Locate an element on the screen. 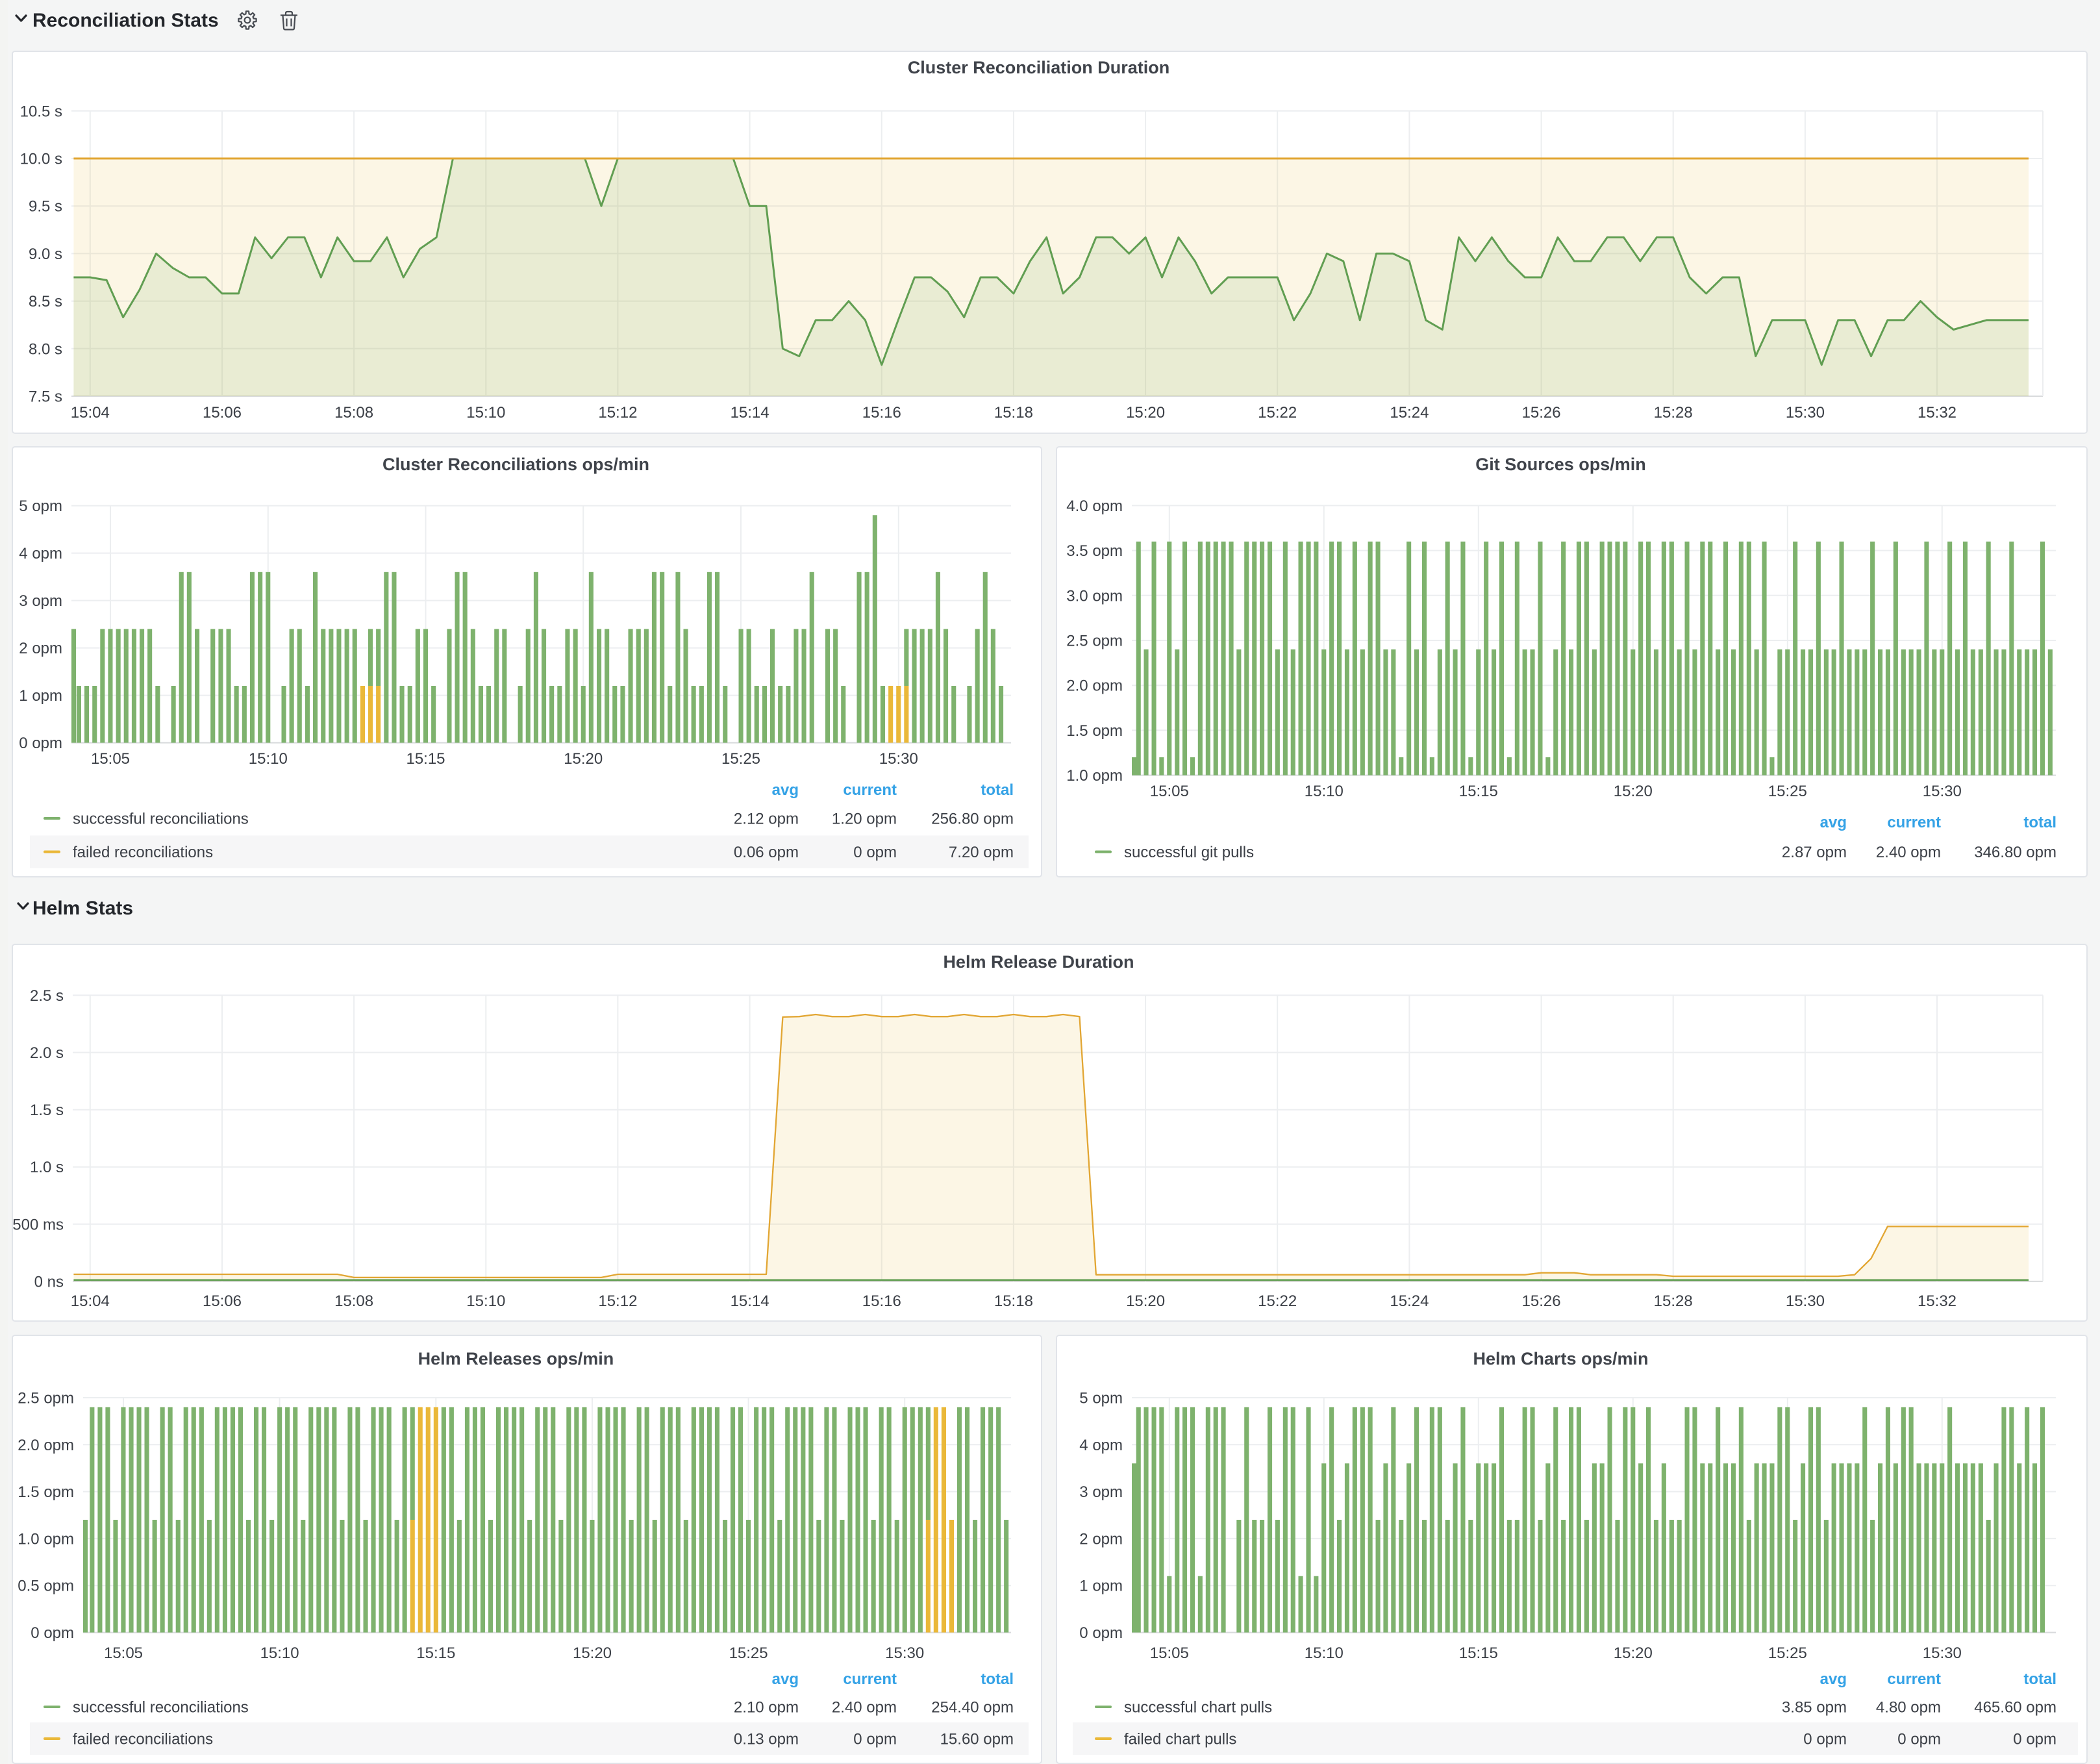 This screenshot has height=1764, width=2100. svg-text: 15:14 is located at coordinates (750, 413).